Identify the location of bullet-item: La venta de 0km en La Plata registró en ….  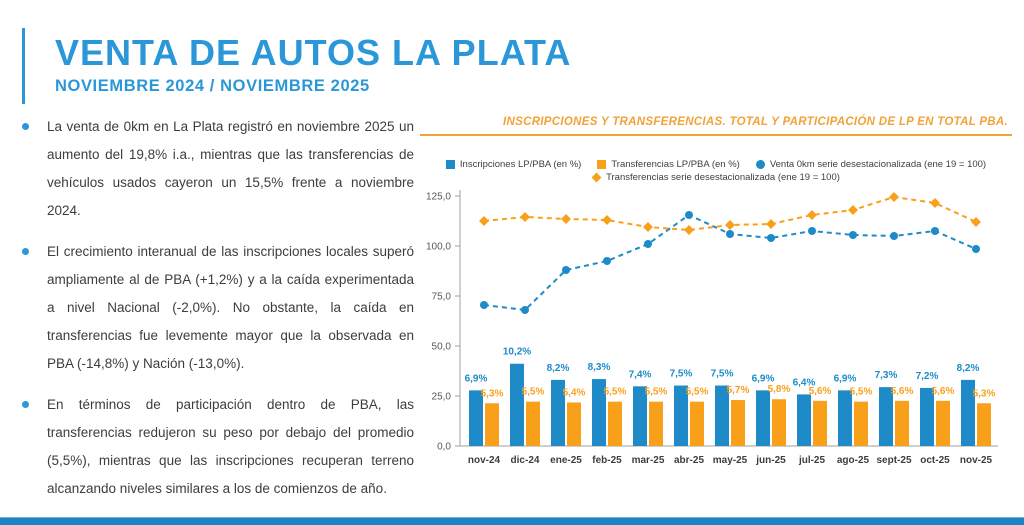
(215, 169).